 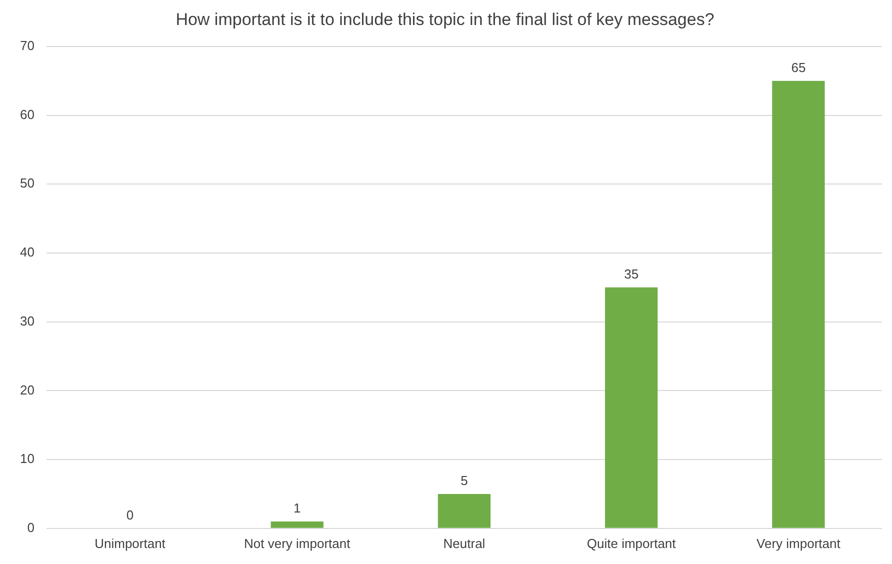 I want to click on data-label: 5, so click(x=464, y=480).